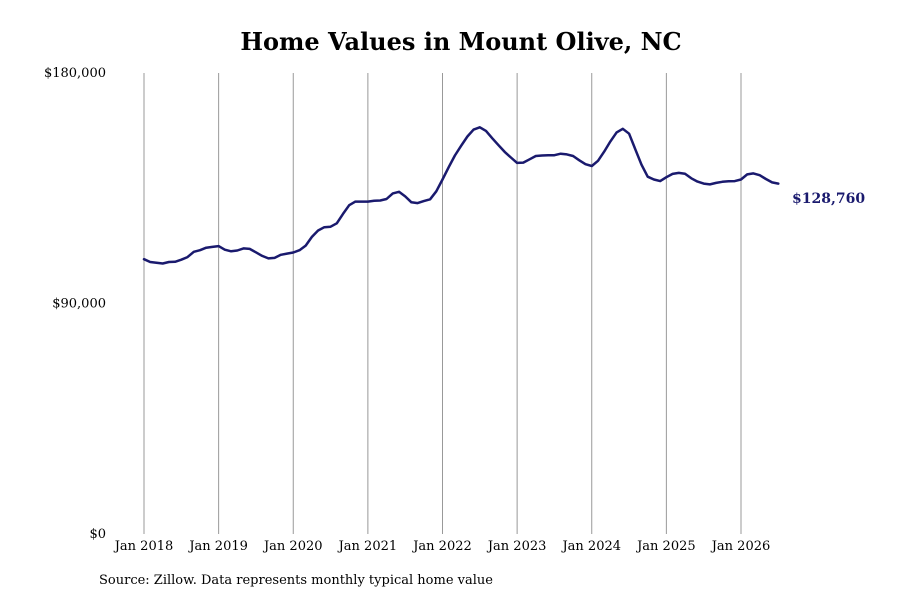  Describe the element at coordinates (143, 546) in the screenshot. I see `x-tick-label: Jan 2018` at that location.